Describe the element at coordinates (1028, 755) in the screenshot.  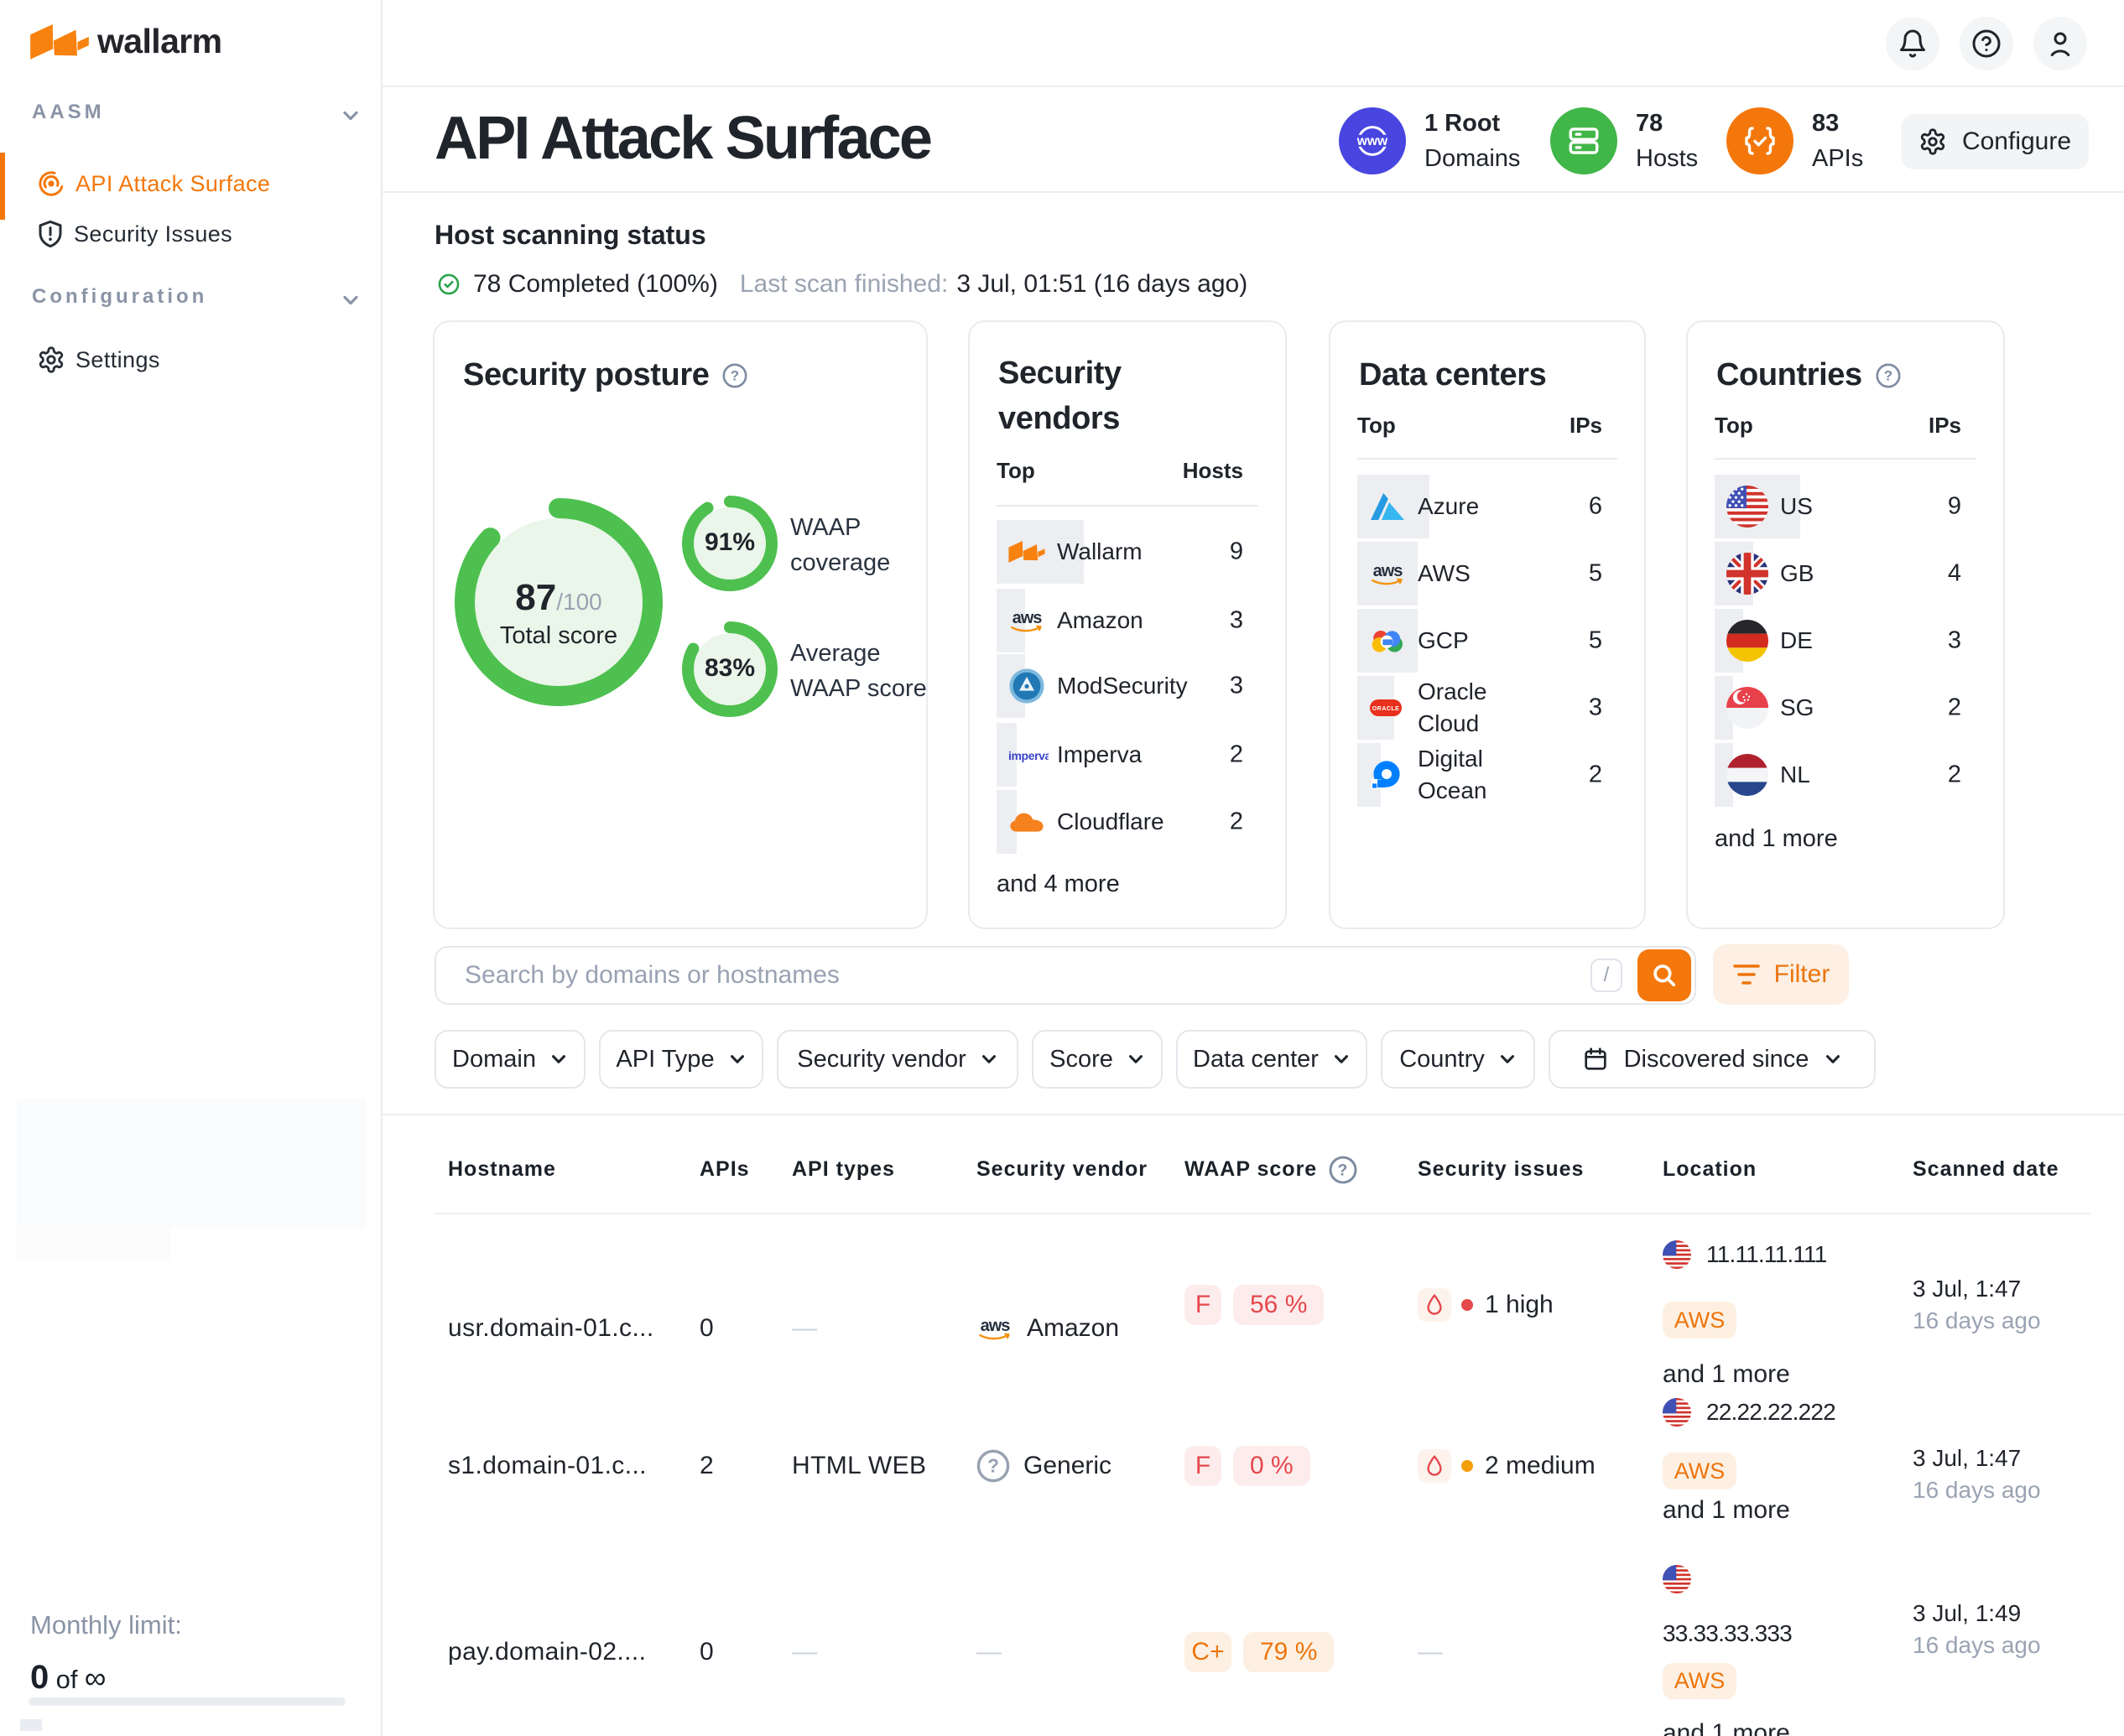
I see `svg-text: imperva` at that location.